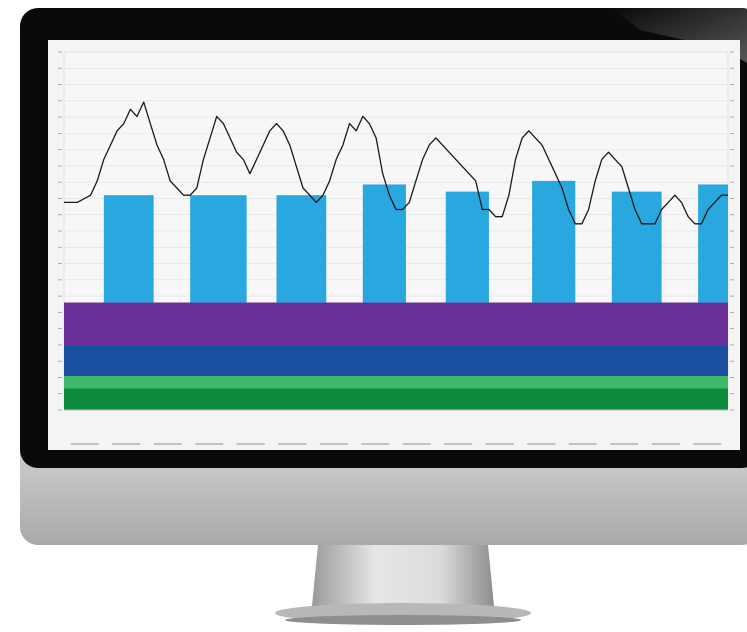  I want to click on monitor-stand-neck, so click(403, 575).